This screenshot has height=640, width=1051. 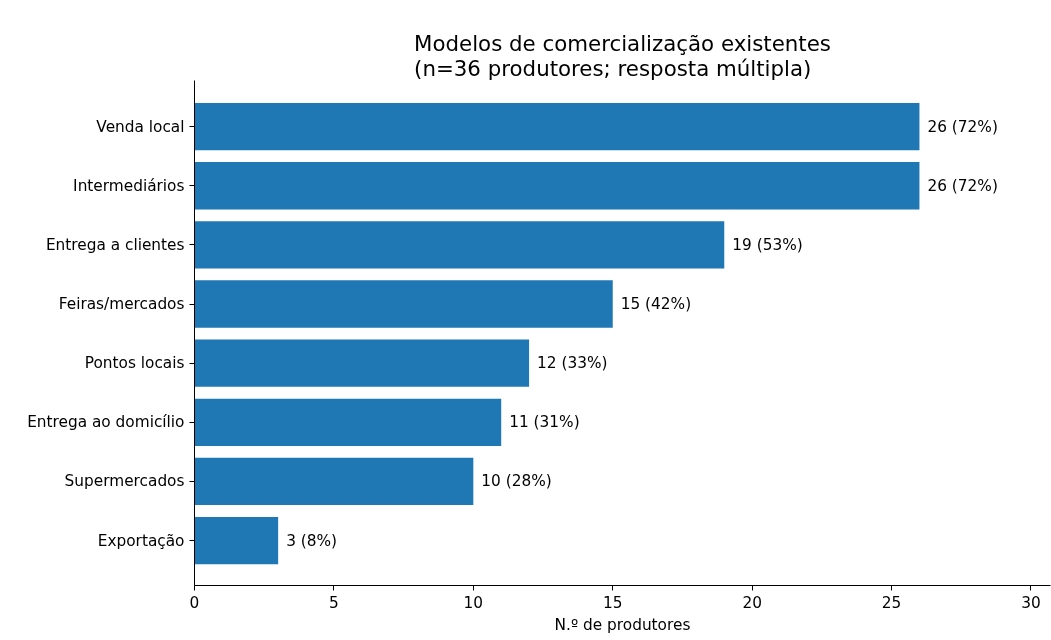 What do you see at coordinates (334, 602) in the screenshot?
I see `x-tick-label: 5` at bounding box center [334, 602].